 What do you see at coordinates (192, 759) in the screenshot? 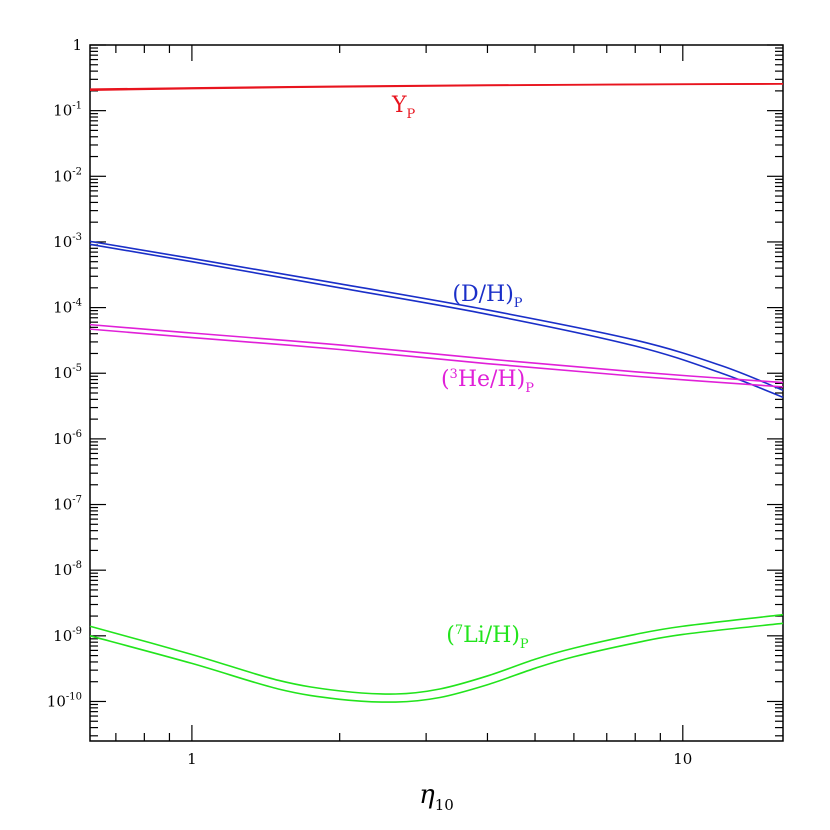
I see `x-tick-label: 1` at bounding box center [192, 759].